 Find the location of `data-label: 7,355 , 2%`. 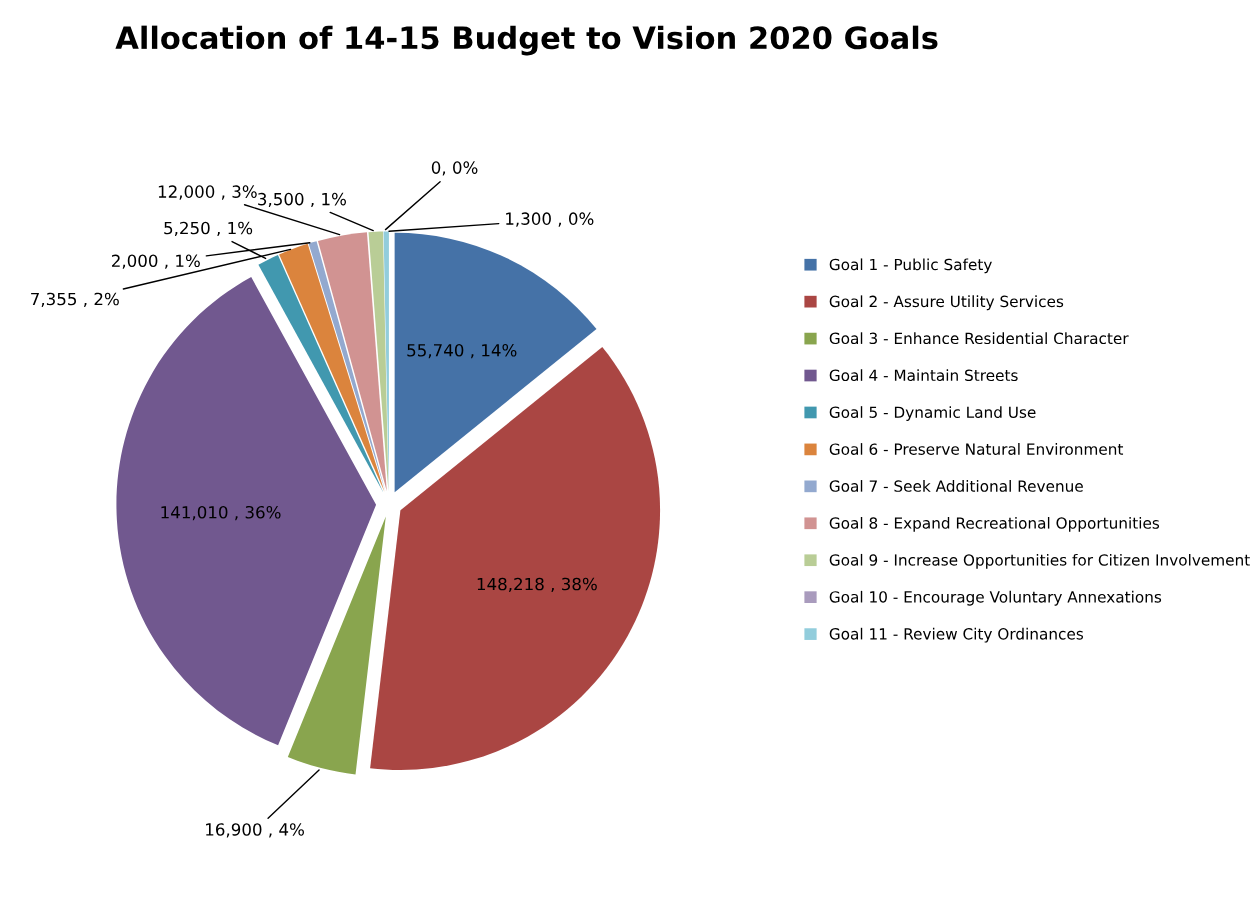

data-label: 7,355 , 2% is located at coordinates (75, 299).